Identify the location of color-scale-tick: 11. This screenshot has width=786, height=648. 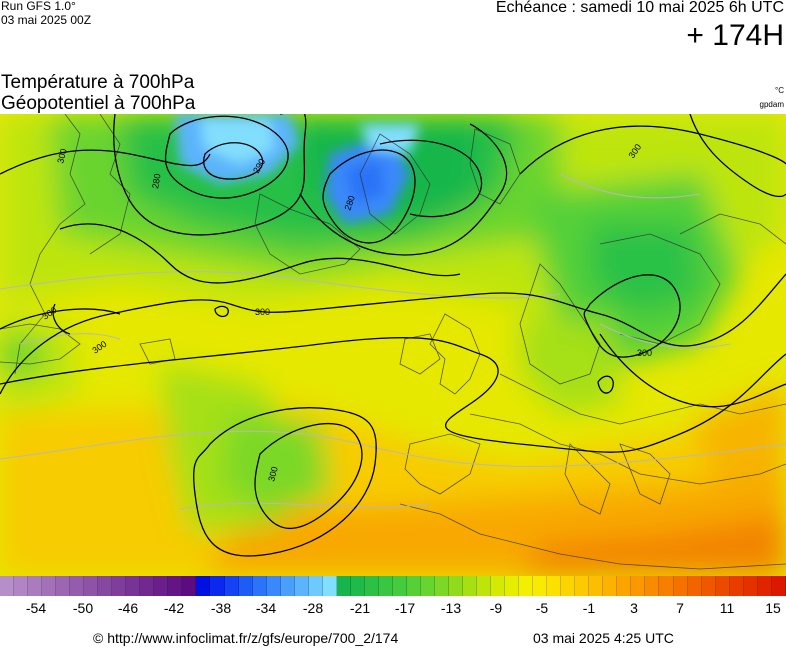
(727, 608).